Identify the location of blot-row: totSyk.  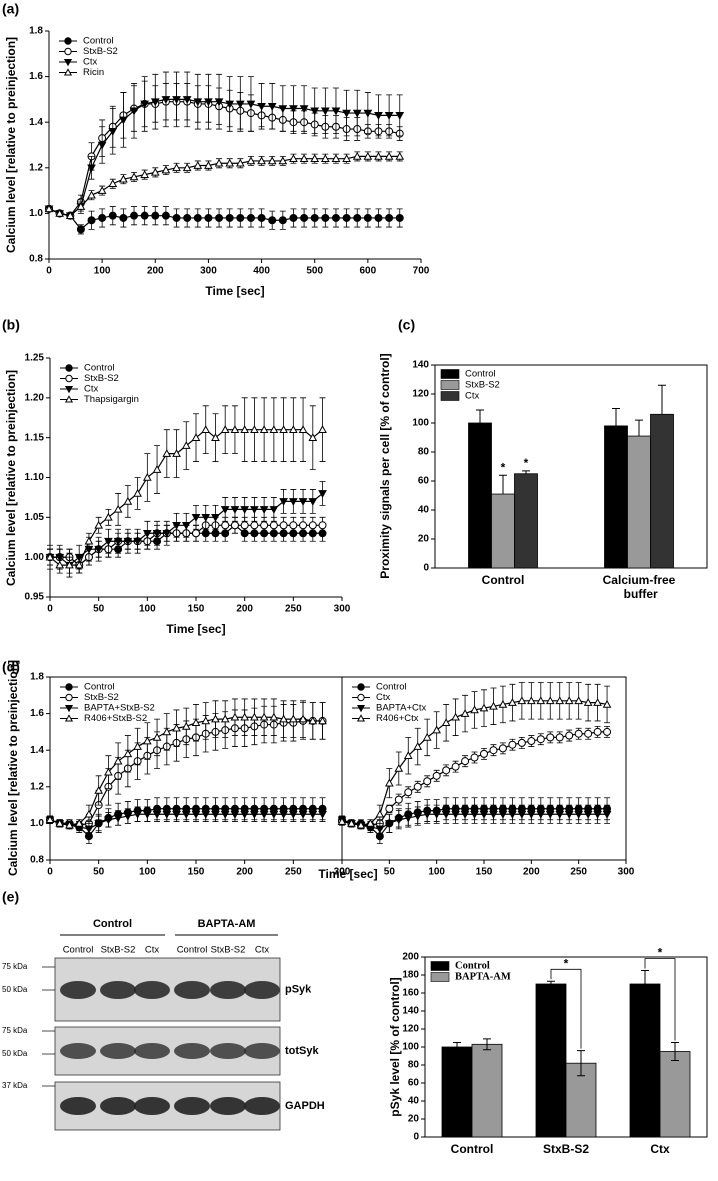
(302, 1051).